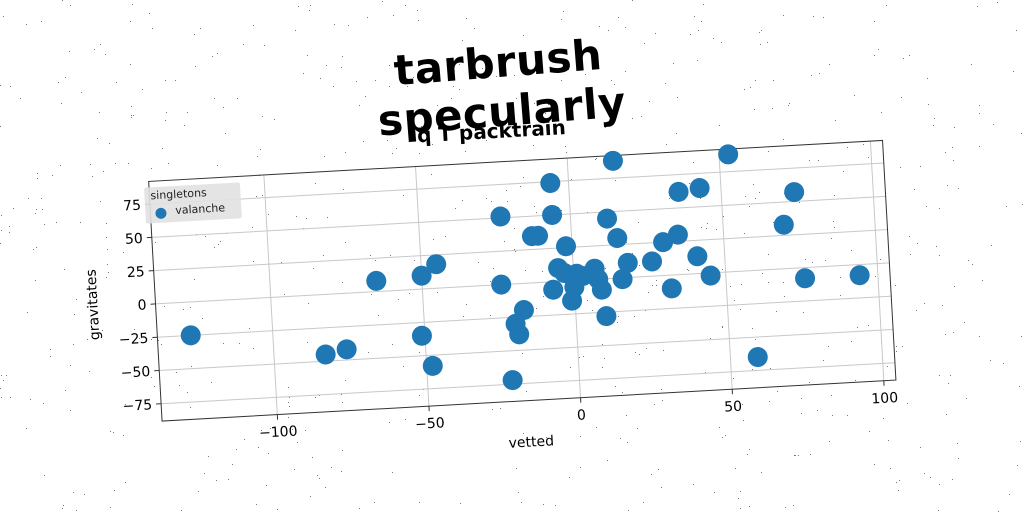  What do you see at coordinates (270, 294) in the screenshot?
I see `x-grid-line` at bounding box center [270, 294].